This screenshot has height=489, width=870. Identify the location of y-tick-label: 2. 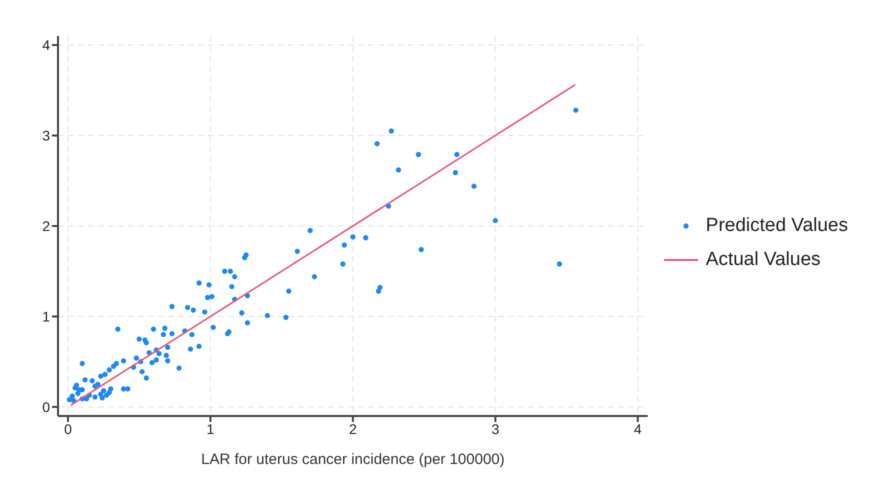
(46, 226).